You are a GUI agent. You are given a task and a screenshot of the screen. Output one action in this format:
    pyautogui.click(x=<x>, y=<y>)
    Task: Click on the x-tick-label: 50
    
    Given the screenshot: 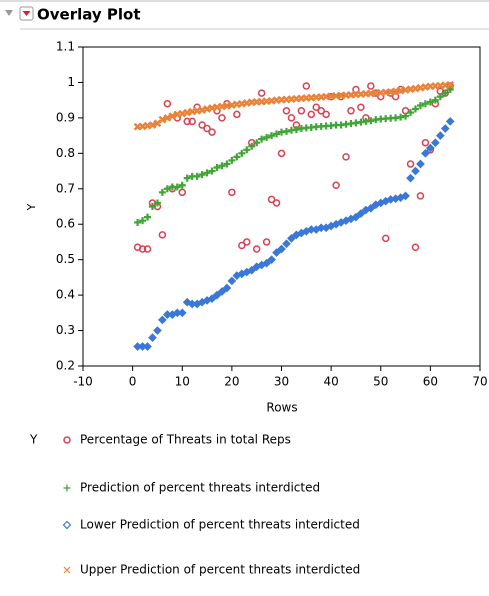 What is the action you would take?
    pyautogui.click(x=380, y=382)
    